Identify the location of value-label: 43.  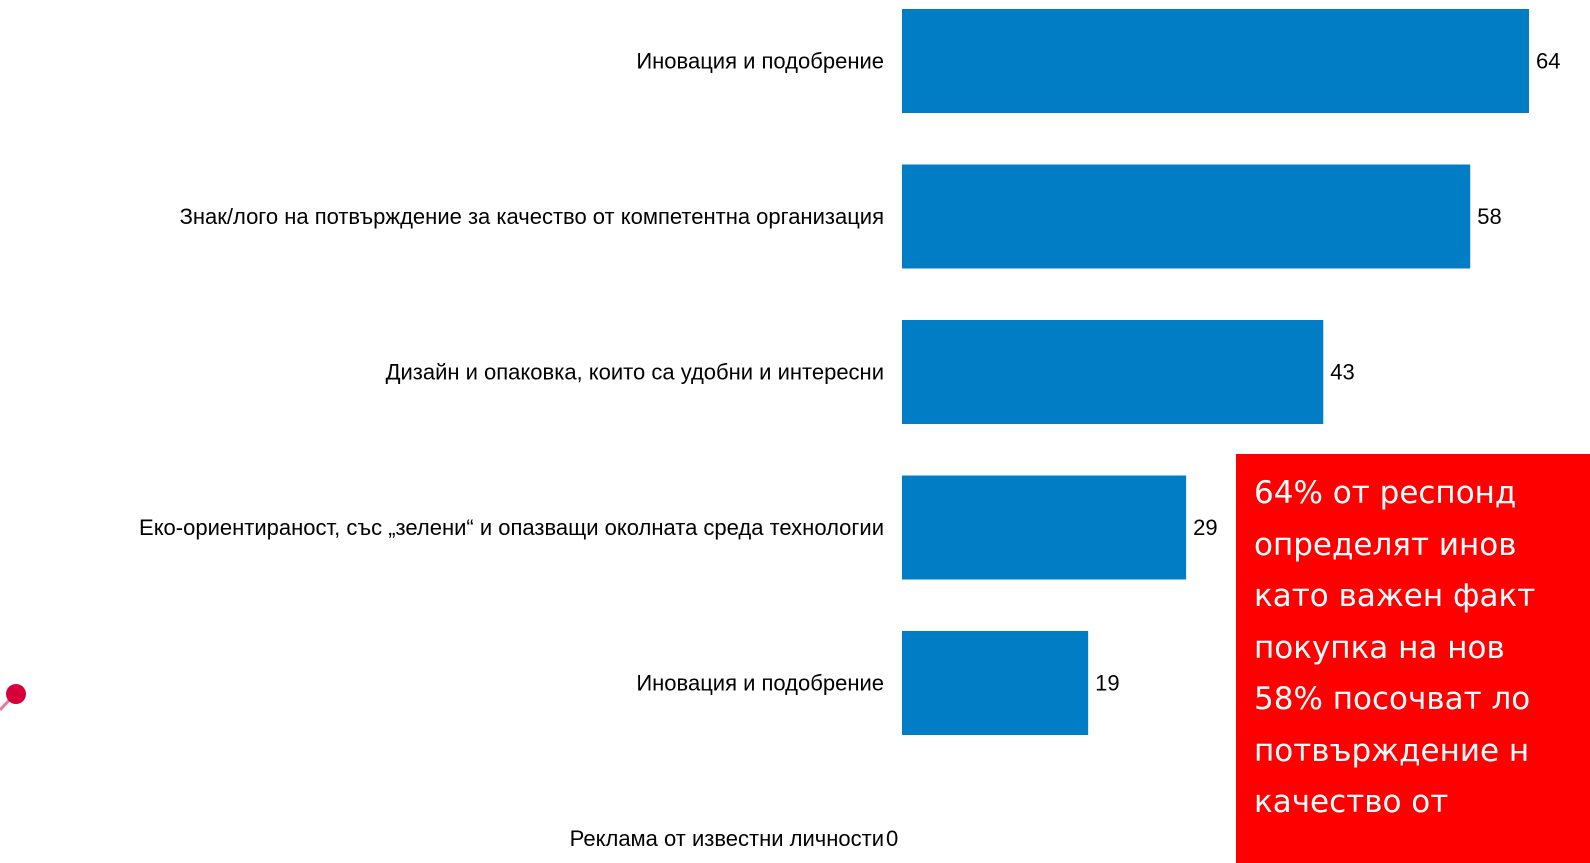
(1342, 372).